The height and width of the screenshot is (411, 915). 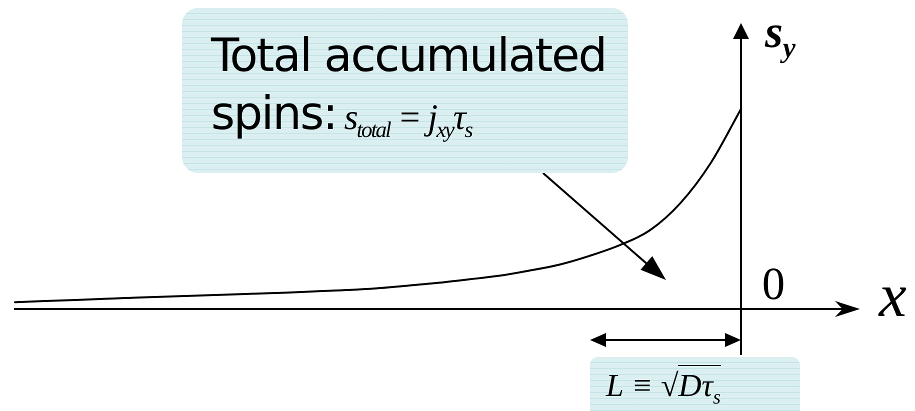 What do you see at coordinates (893, 296) in the screenshot?
I see `x-axis-title: x` at bounding box center [893, 296].